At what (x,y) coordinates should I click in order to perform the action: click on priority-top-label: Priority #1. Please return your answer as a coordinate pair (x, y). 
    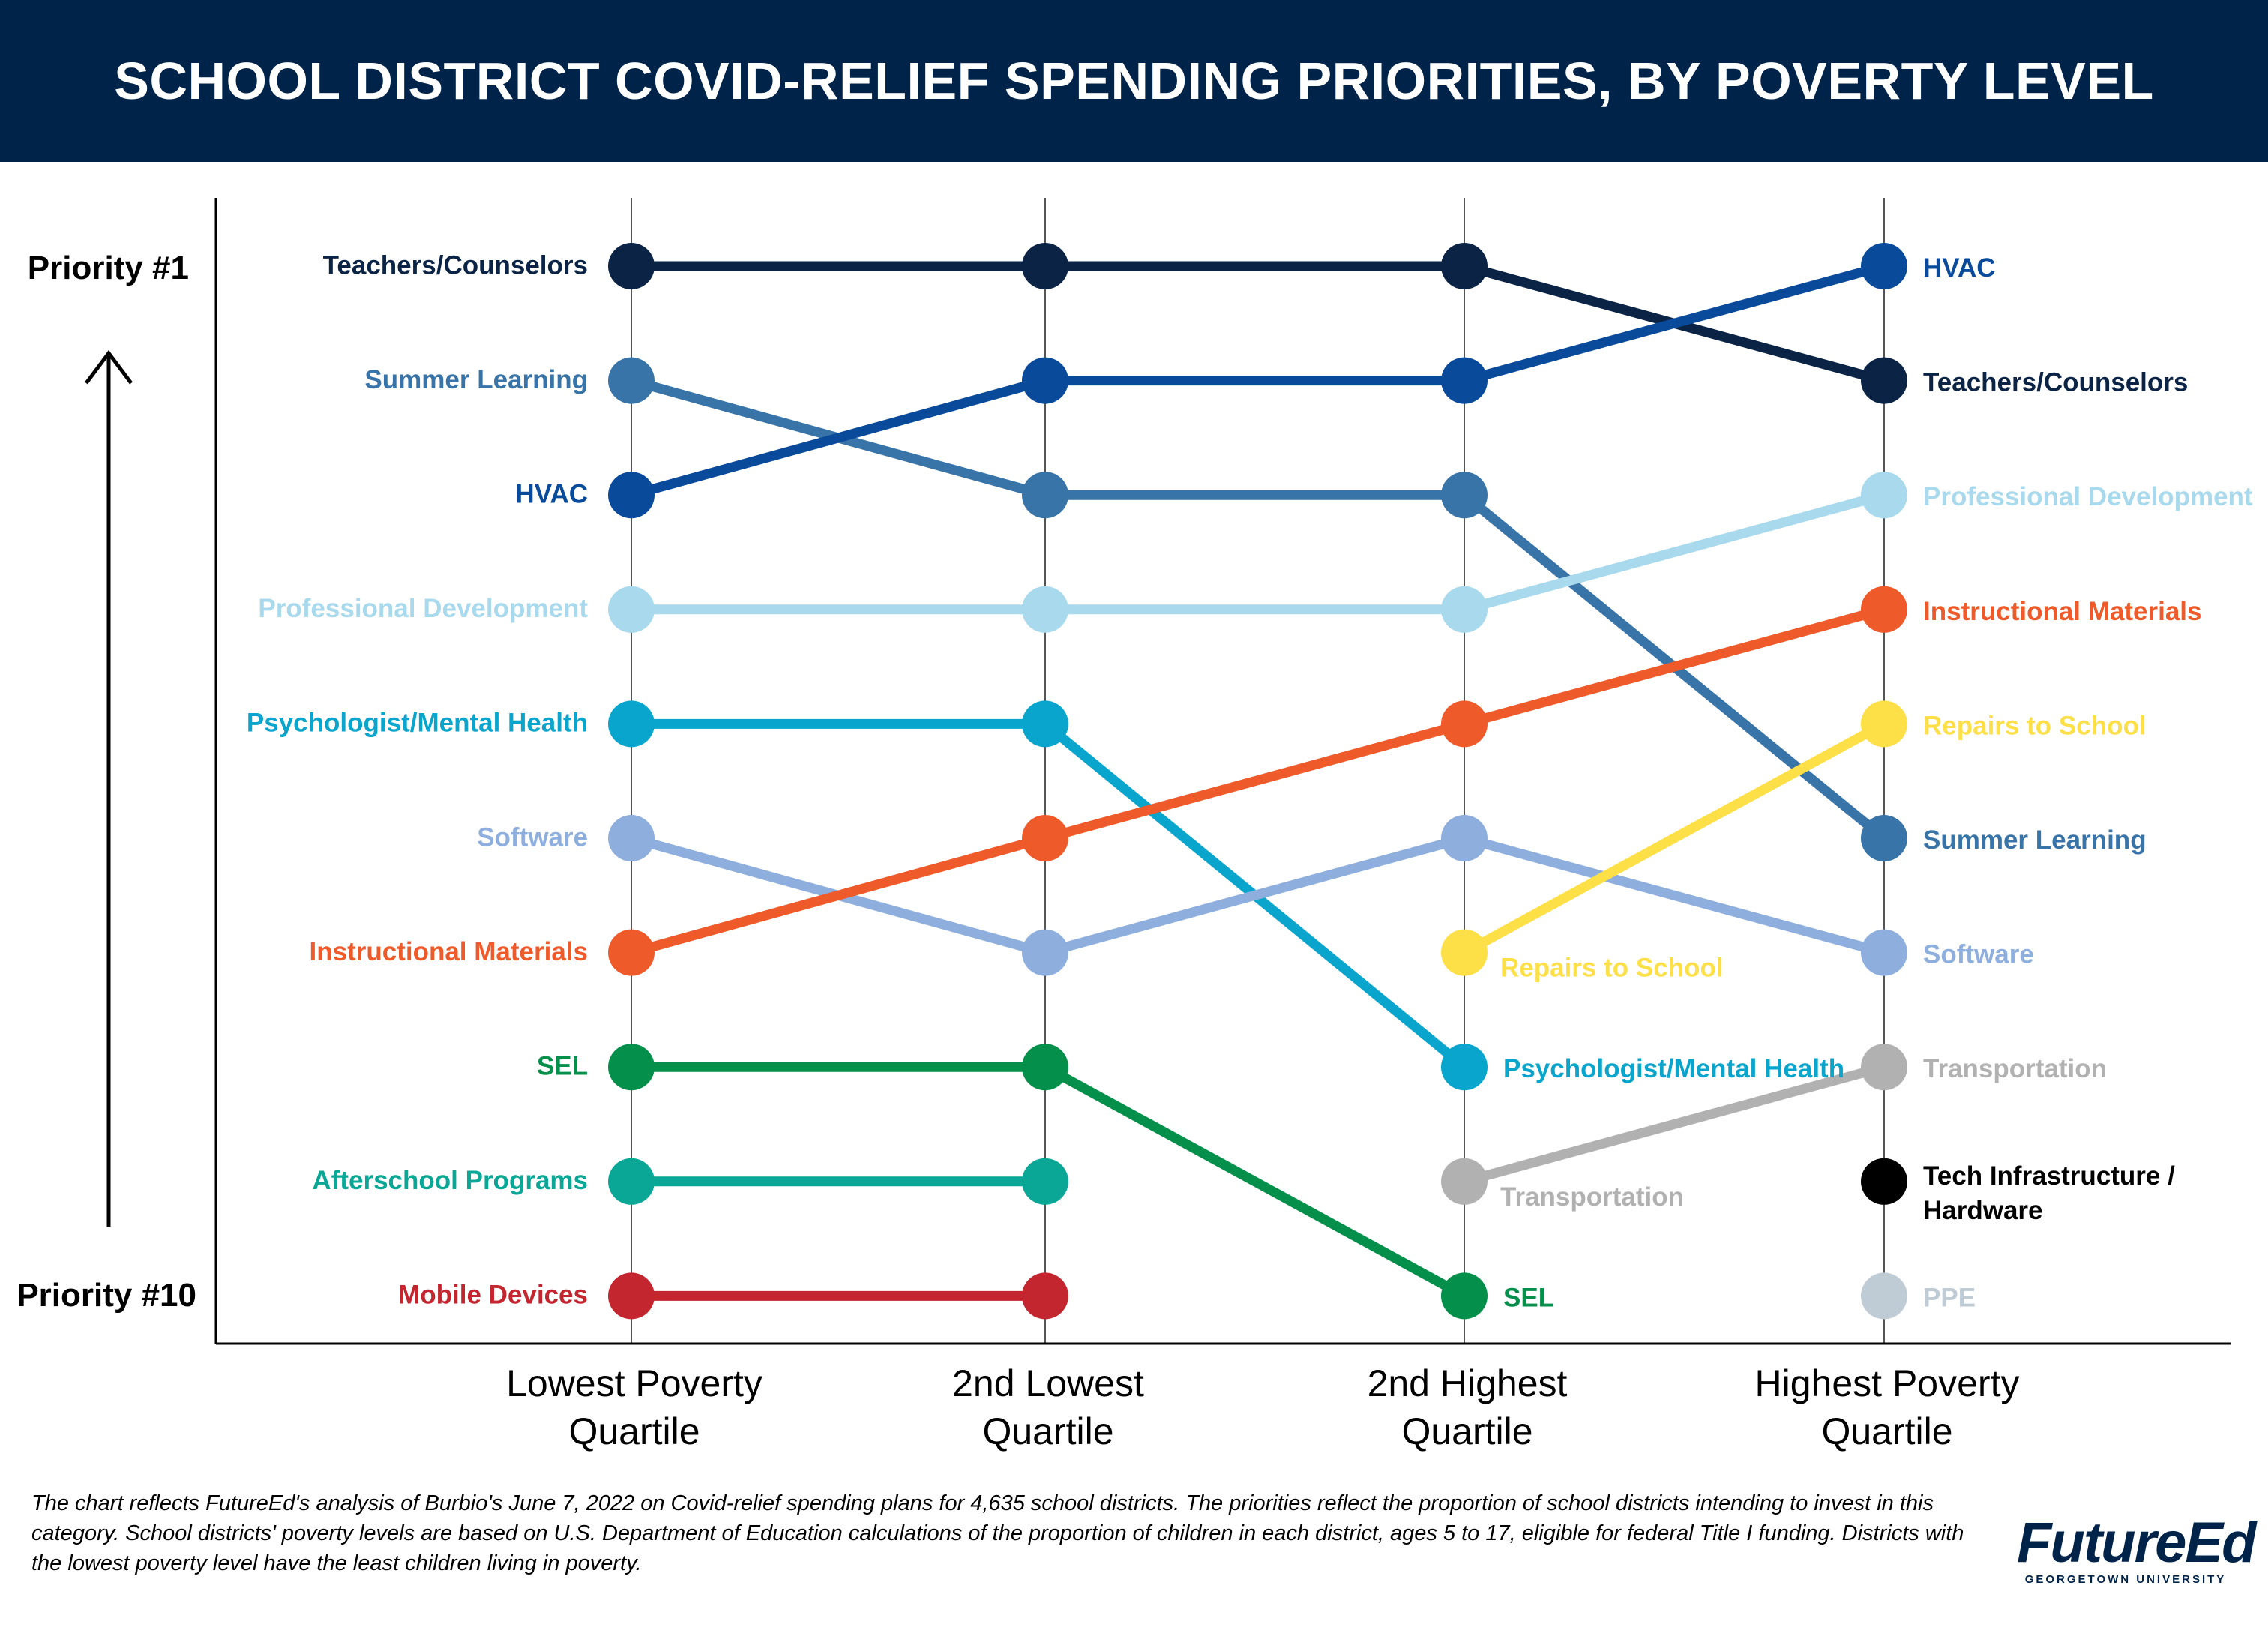
    Looking at the image, I should click on (108, 268).